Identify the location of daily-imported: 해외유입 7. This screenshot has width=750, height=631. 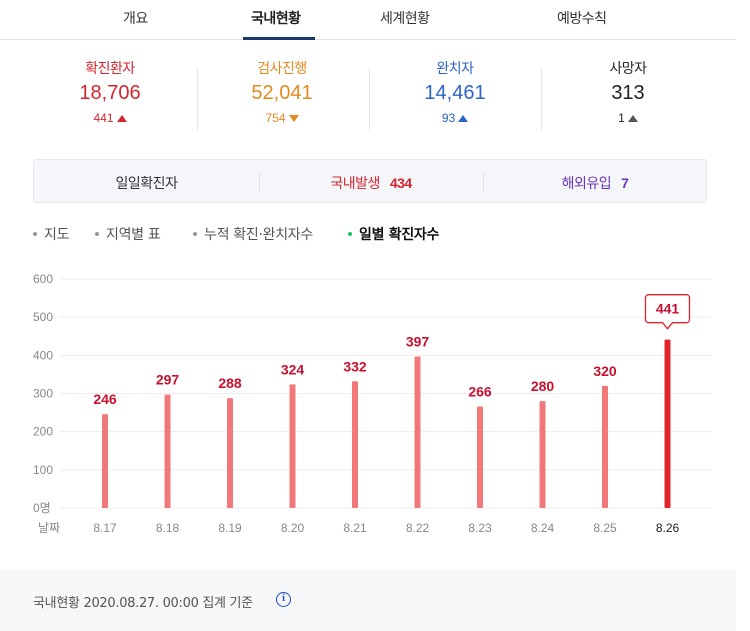
(595, 183).